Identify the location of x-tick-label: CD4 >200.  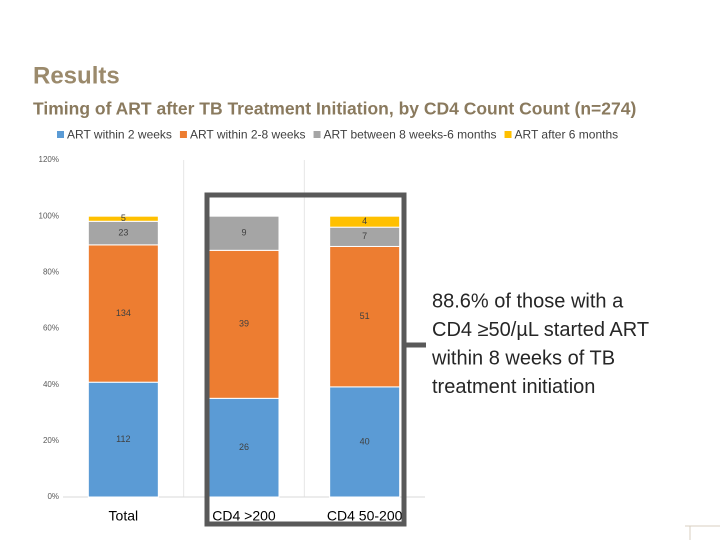
(244, 516).